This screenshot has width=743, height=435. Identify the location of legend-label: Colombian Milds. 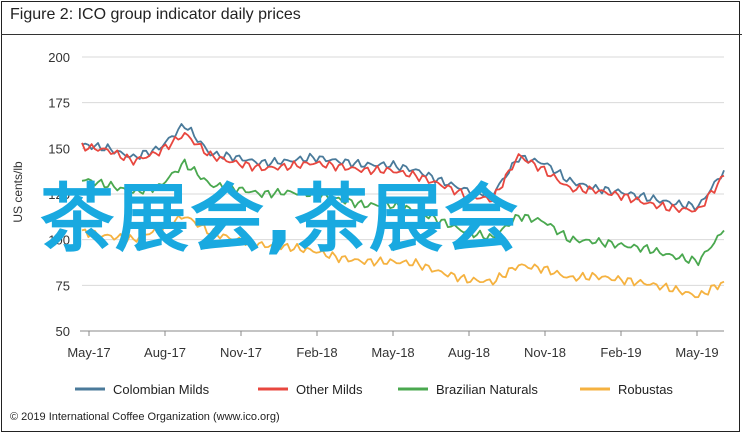
(161, 389).